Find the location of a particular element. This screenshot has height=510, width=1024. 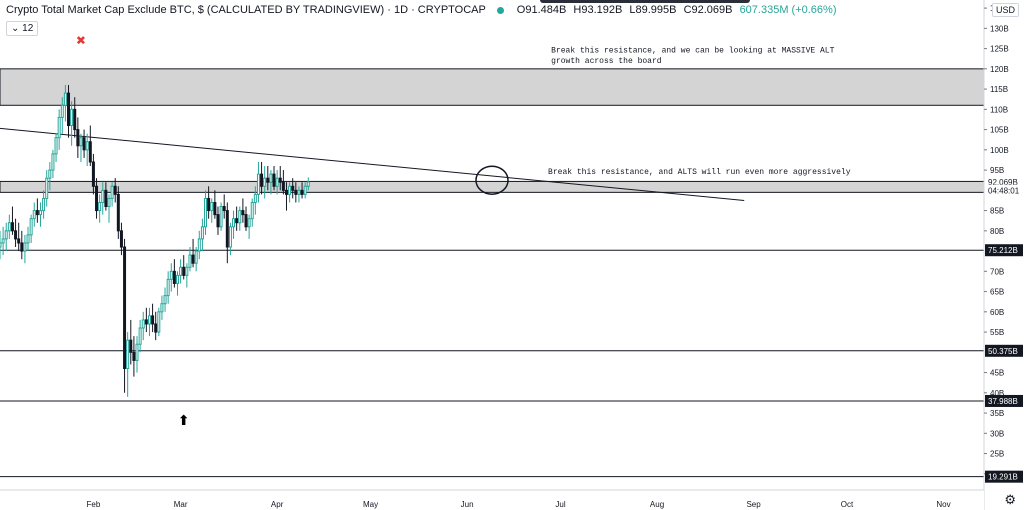

indicator-toggle: ⌄ 12 is located at coordinates (22, 28).